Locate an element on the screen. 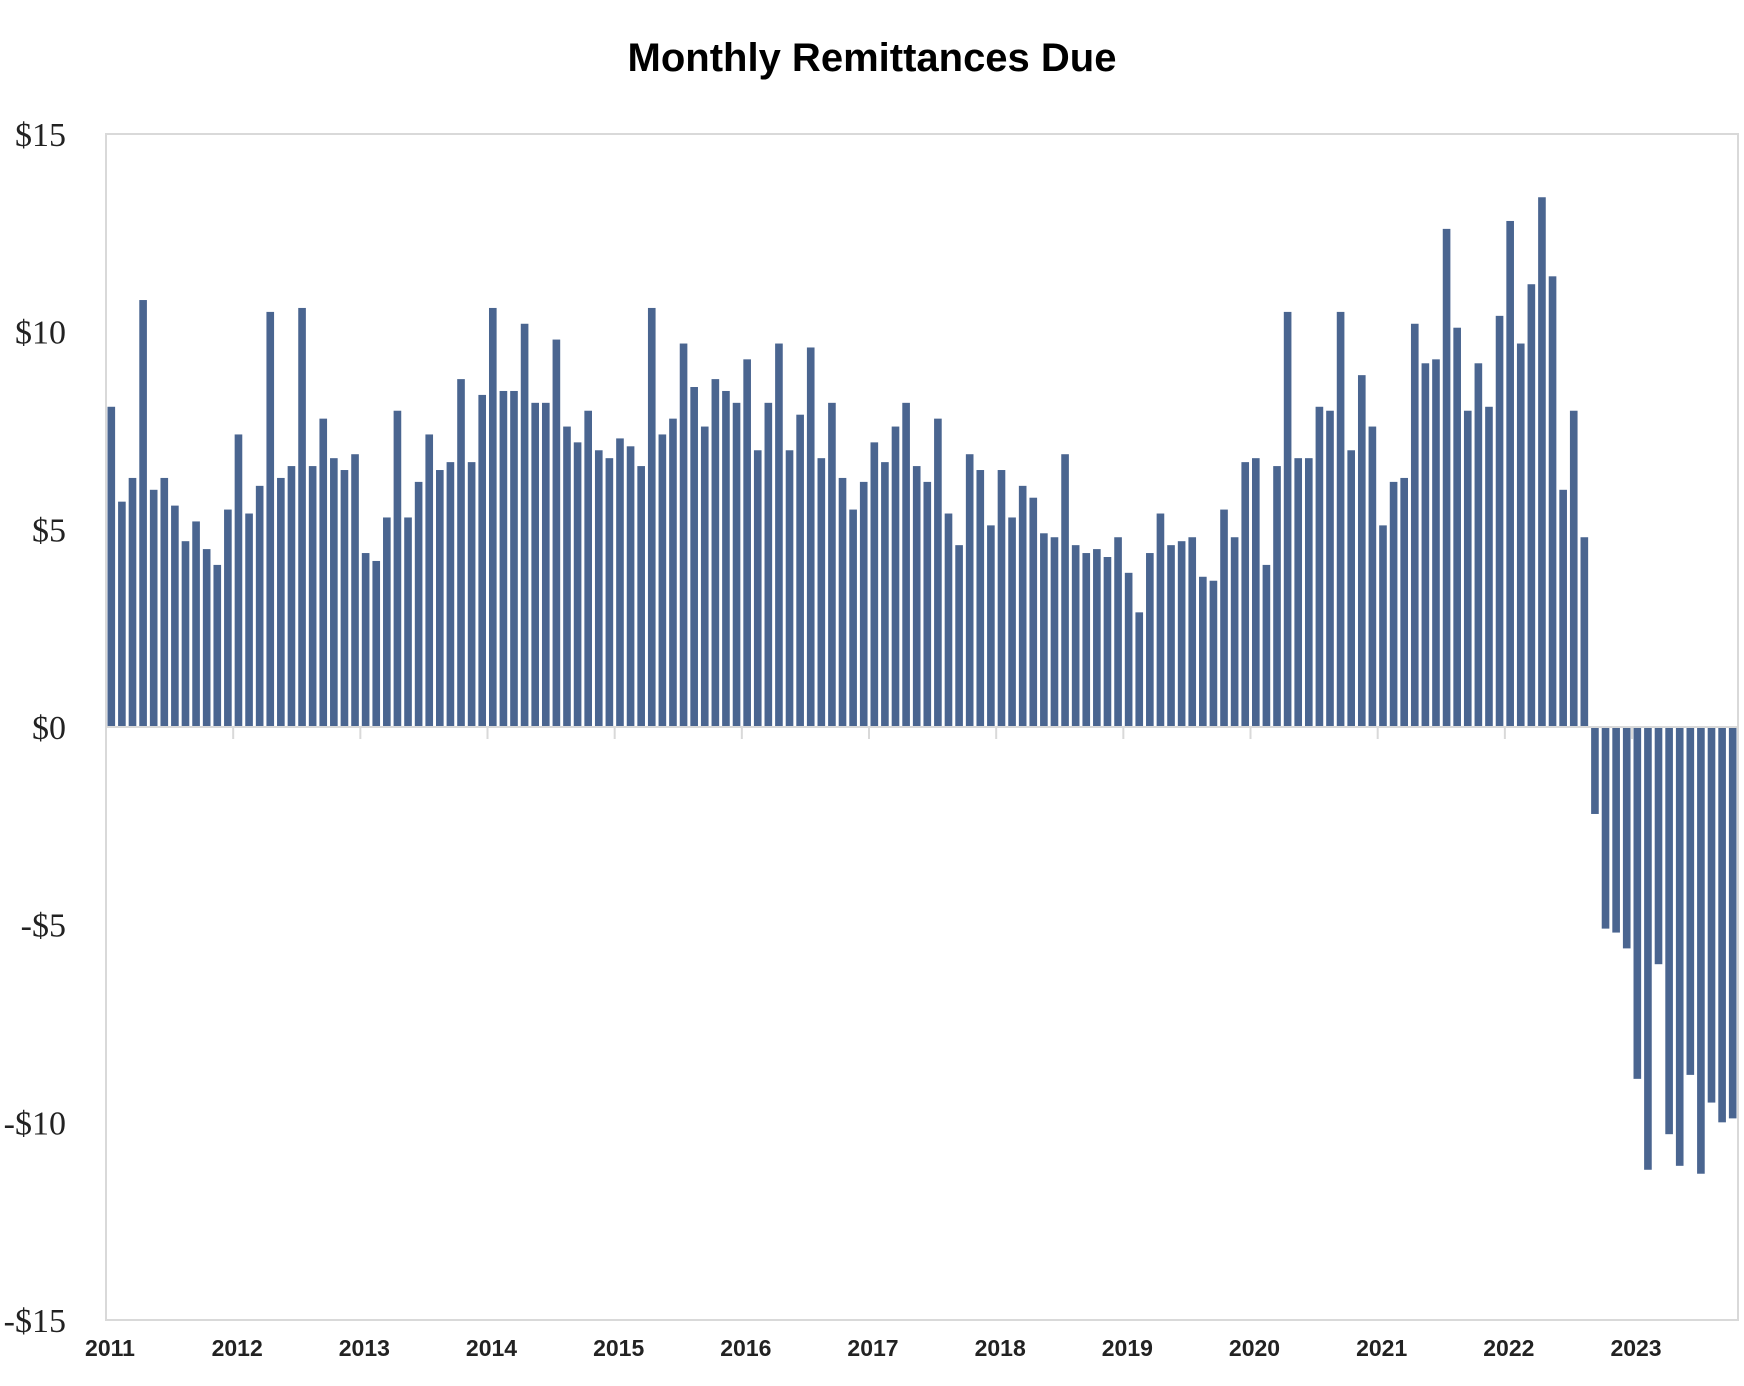 This screenshot has width=1744, height=1386. x-tick-label: 2012 is located at coordinates (237, 1348).